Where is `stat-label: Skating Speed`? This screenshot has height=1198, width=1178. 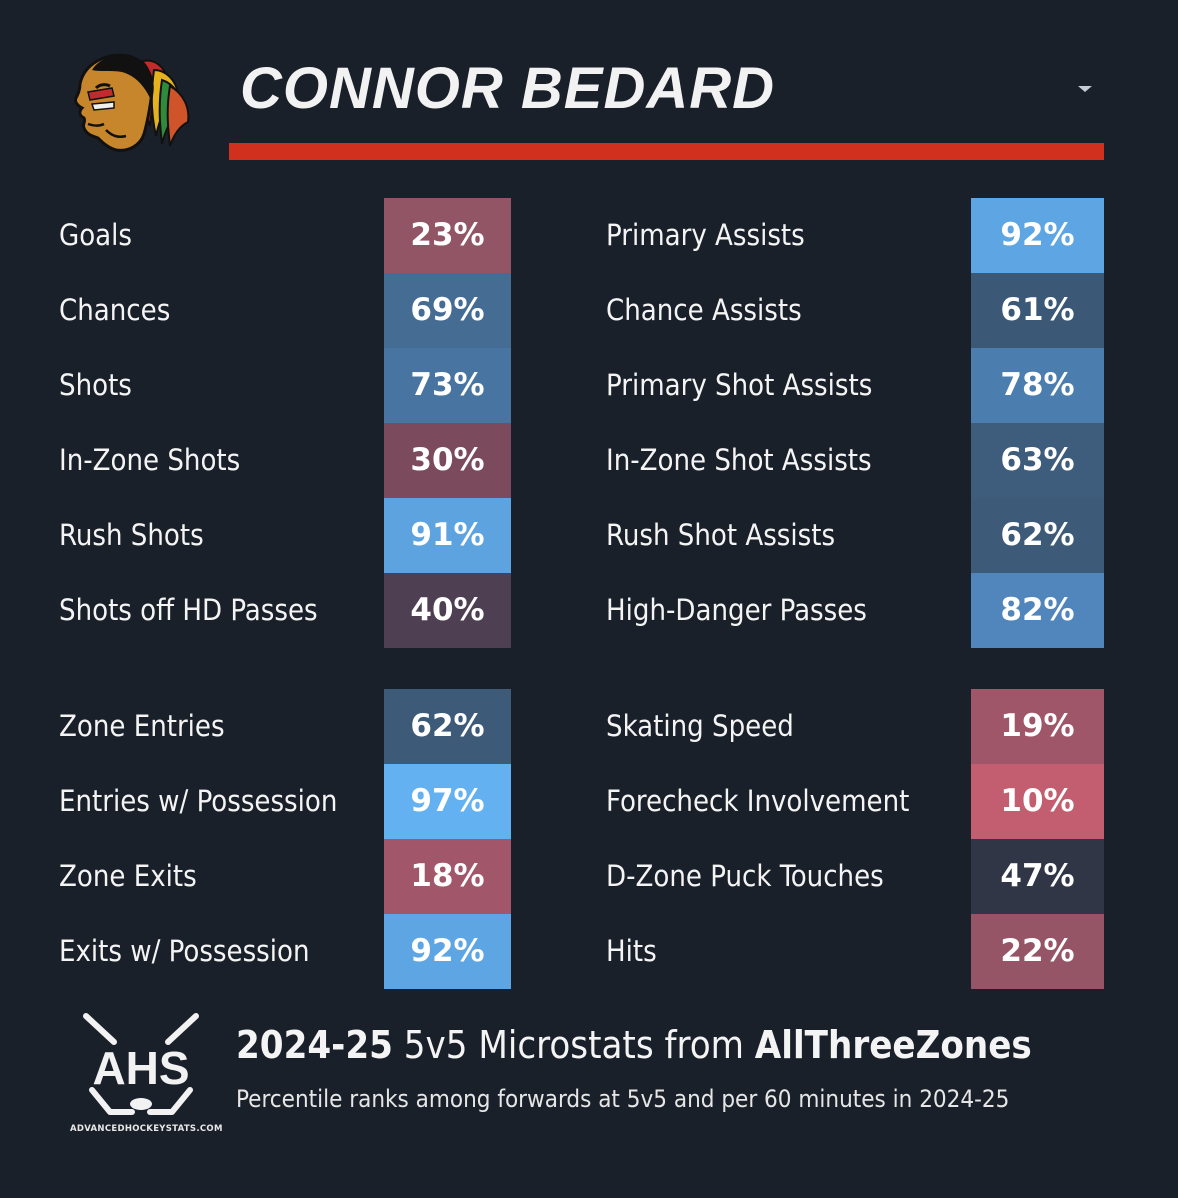
stat-label: Skating Speed is located at coordinates (700, 726).